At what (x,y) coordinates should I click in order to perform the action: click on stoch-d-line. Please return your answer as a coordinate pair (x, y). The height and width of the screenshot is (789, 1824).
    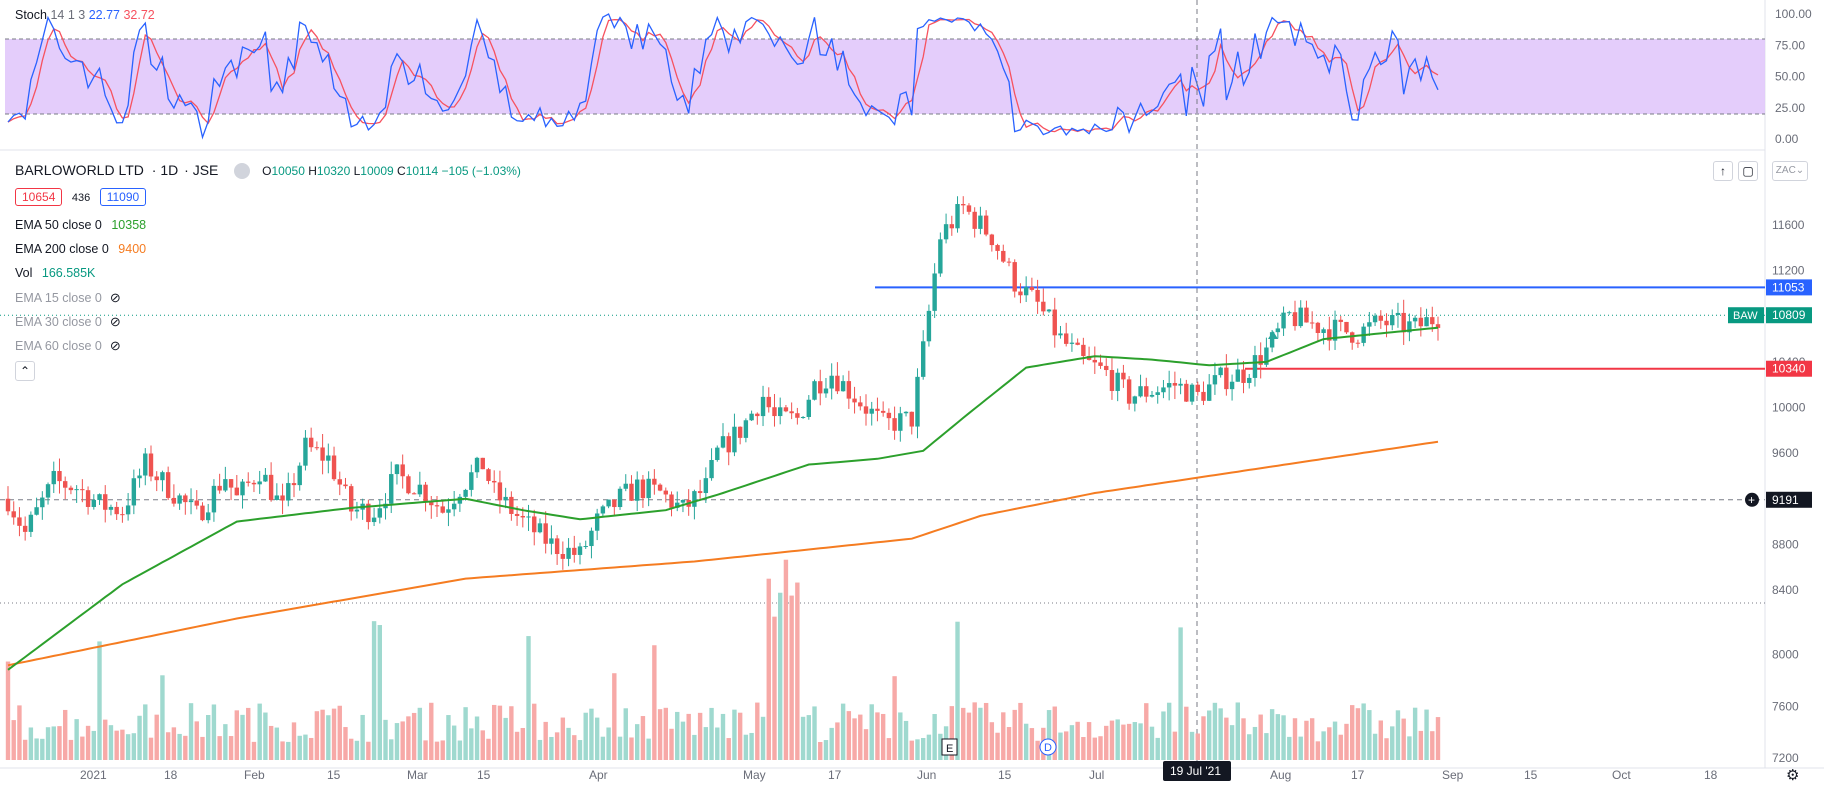
    Looking at the image, I should click on (723, 75).